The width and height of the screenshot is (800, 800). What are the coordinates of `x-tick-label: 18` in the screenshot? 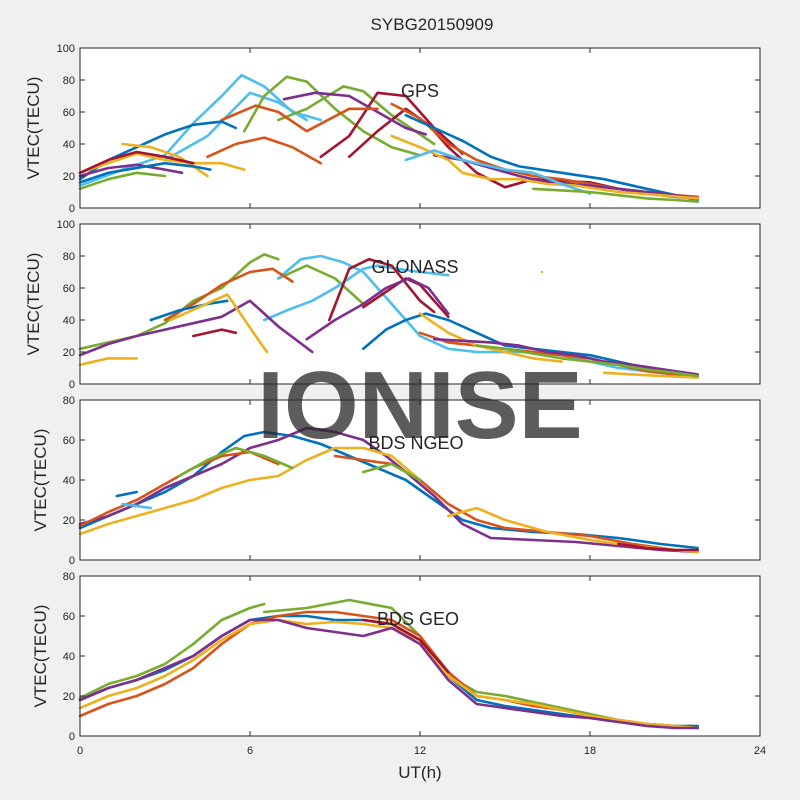 It's located at (590, 751).